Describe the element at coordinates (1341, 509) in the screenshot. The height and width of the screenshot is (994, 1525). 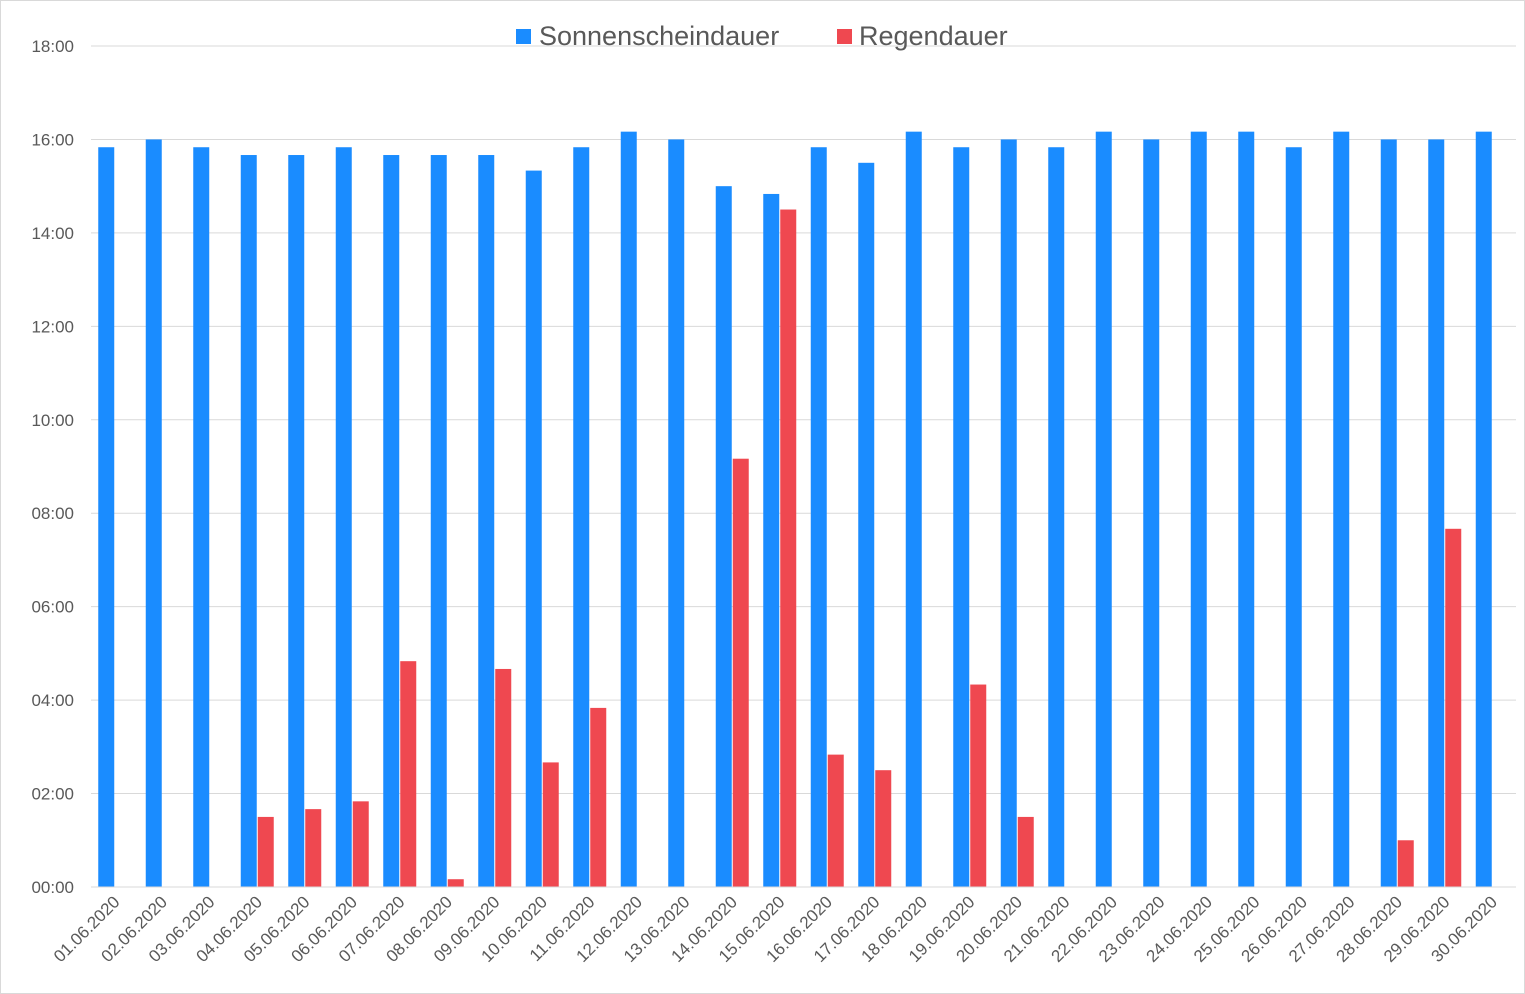
I see `bar-sonnenscheindauer-27.06.2020` at that location.